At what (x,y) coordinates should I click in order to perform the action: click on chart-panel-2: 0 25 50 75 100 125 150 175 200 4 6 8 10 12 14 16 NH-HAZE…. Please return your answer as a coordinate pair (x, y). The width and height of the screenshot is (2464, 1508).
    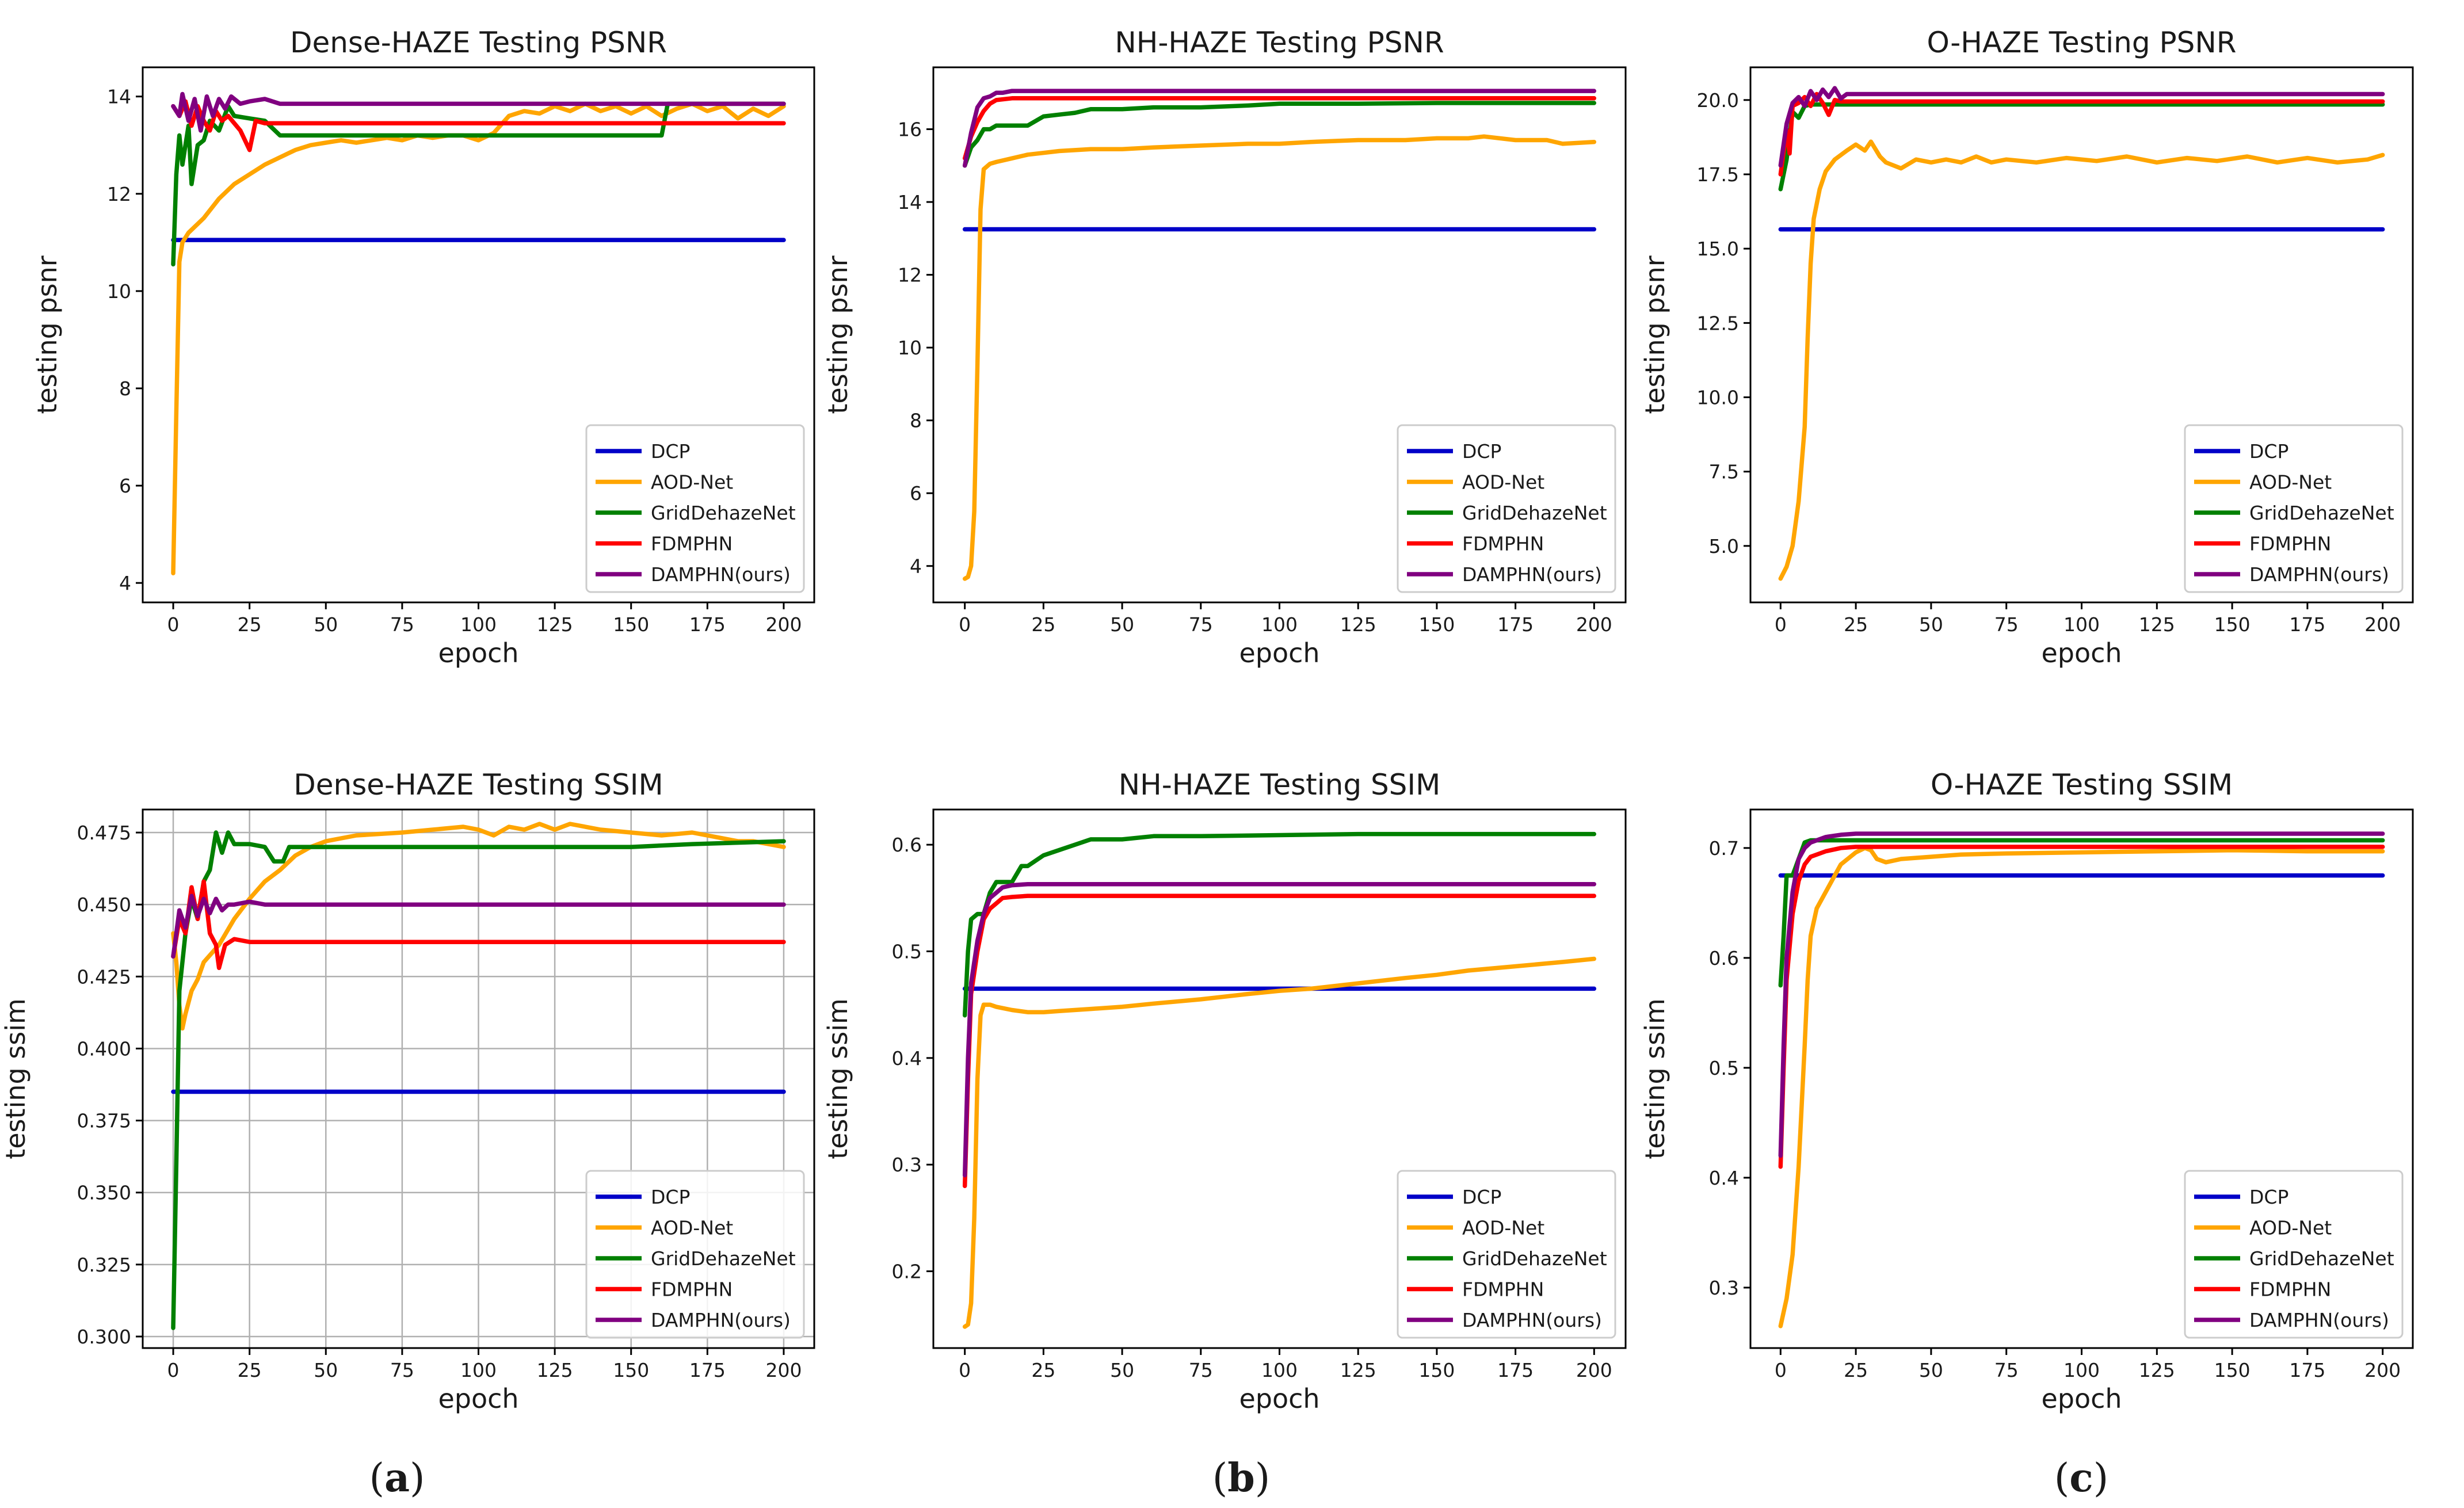
    Looking at the image, I should click on (1224, 347).